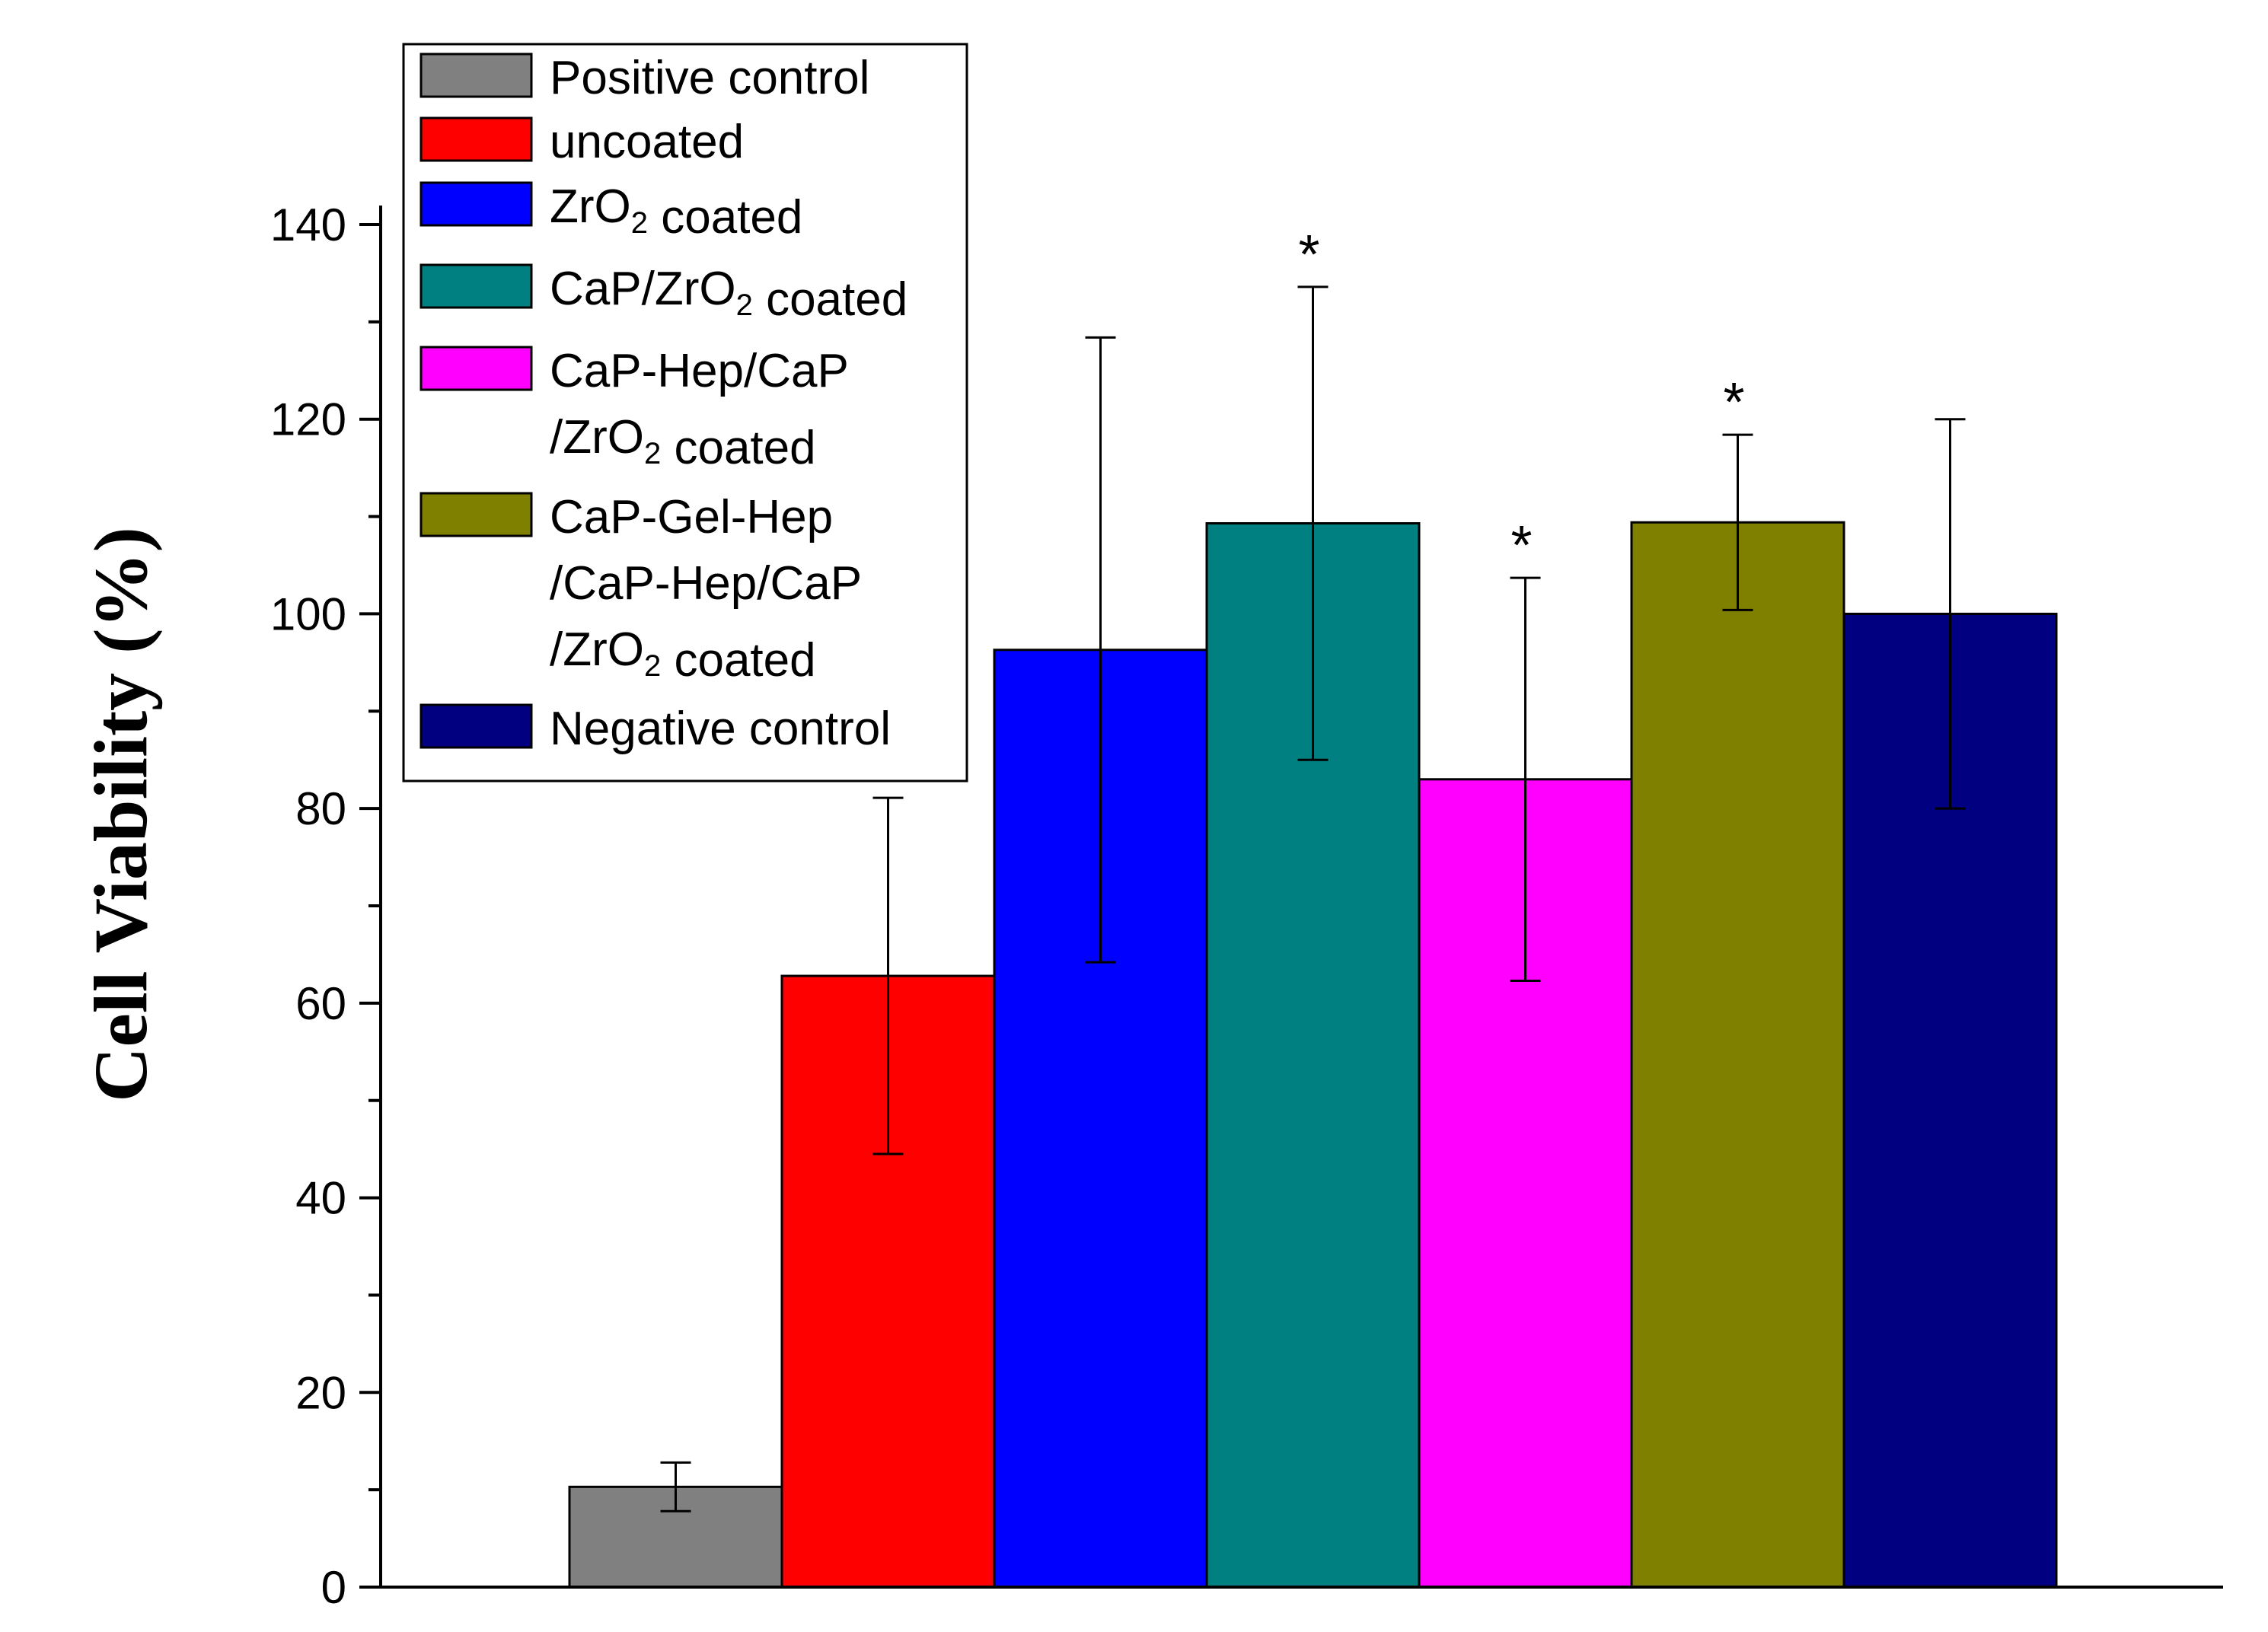  Describe the element at coordinates (720, 729) in the screenshot. I see `legend-label-6-0: Negative control` at that location.